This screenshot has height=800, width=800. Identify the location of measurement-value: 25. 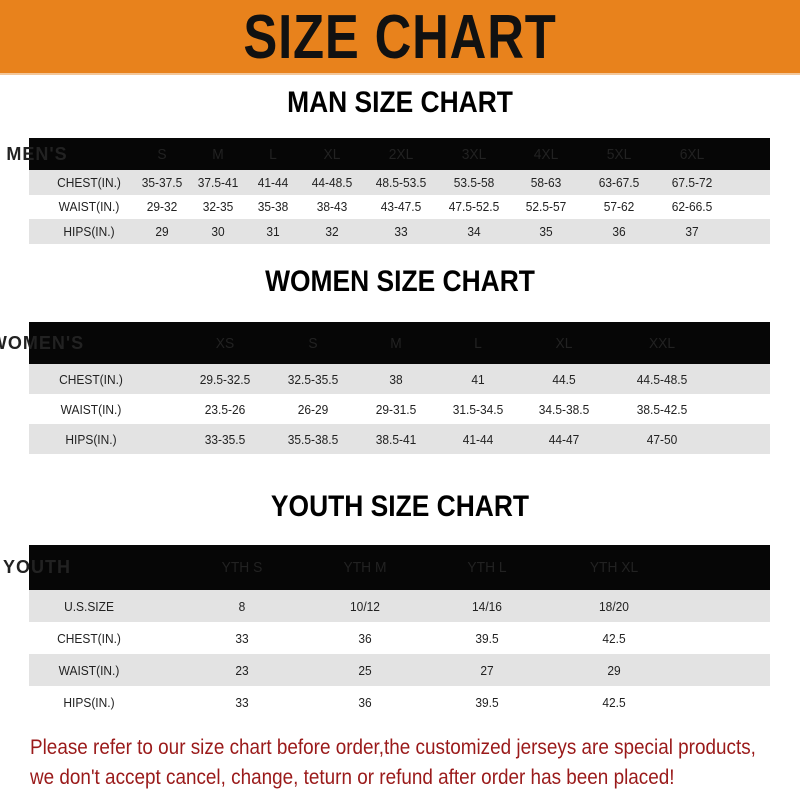
(365, 670).